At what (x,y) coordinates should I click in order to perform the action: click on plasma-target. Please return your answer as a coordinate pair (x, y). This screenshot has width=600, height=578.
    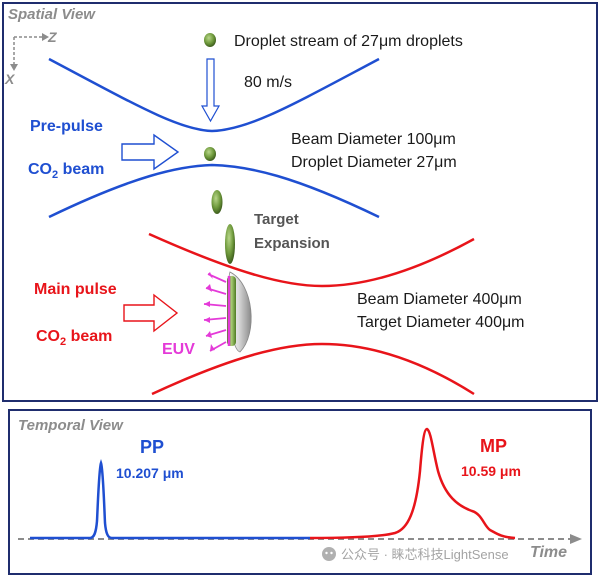
    Looking at the image, I should click on (239, 312).